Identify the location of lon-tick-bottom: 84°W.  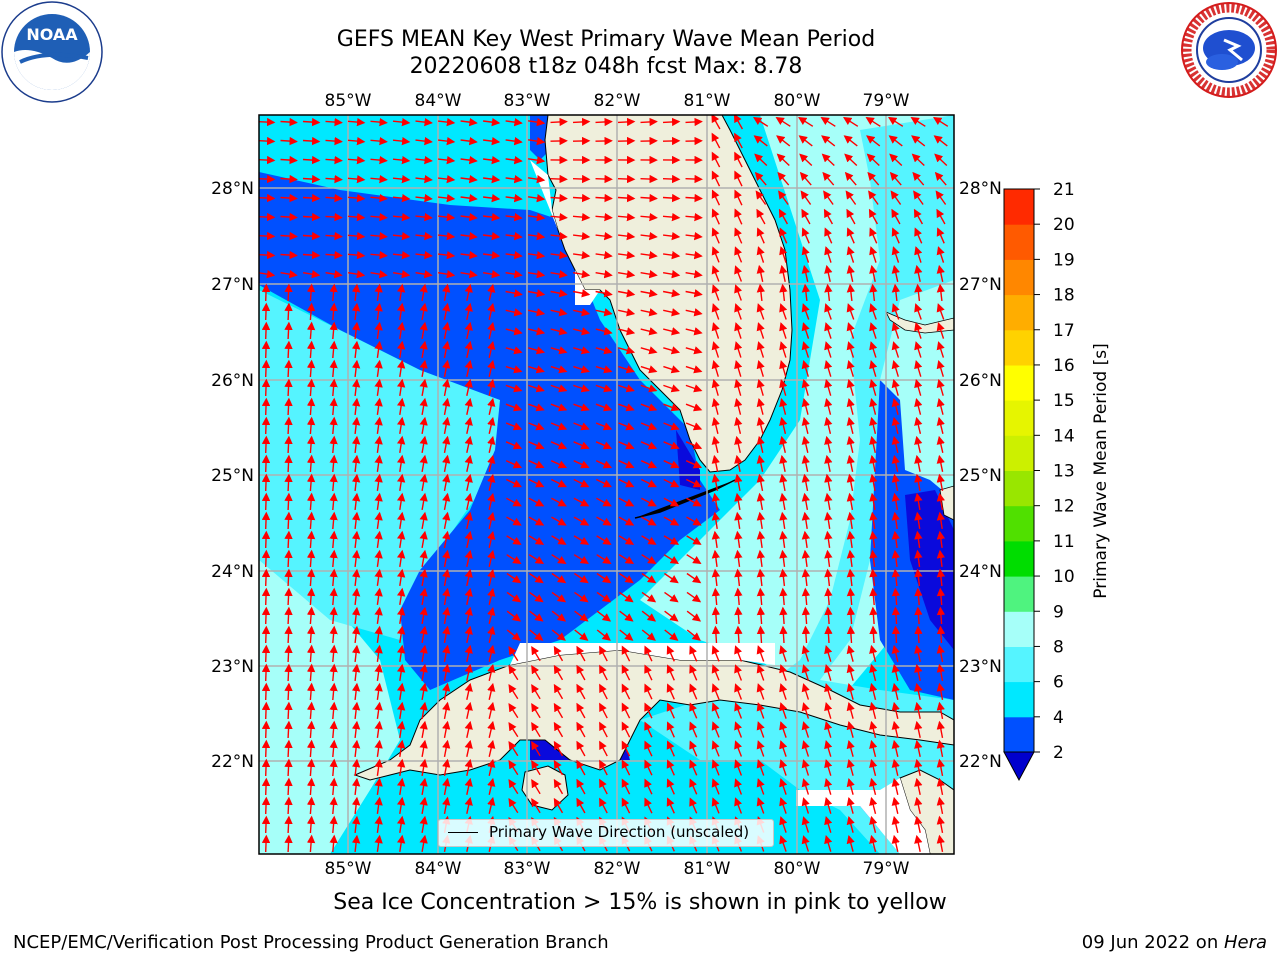
(438, 869).